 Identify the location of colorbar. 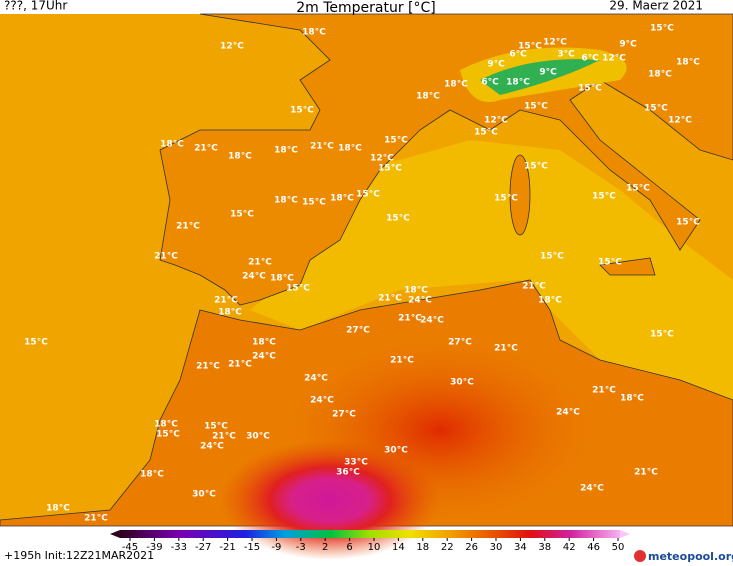
(370, 534).